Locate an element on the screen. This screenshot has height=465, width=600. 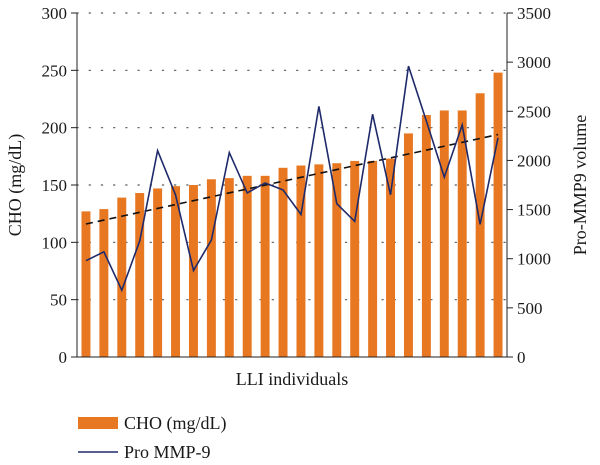
right-tick-label: 3500 is located at coordinates (534, 13).